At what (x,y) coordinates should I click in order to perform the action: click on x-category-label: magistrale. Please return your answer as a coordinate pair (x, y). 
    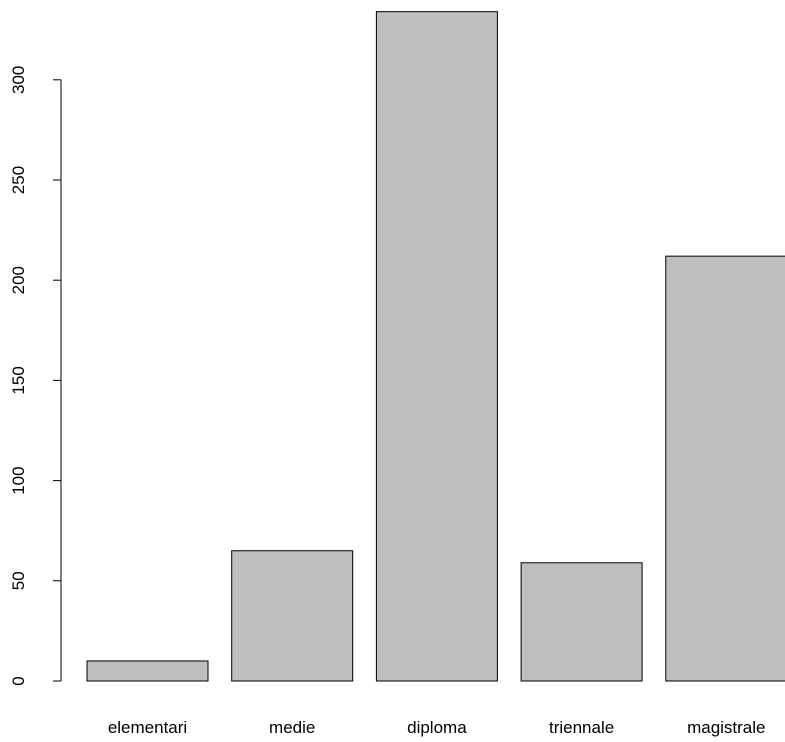
    Looking at the image, I should click on (726, 727).